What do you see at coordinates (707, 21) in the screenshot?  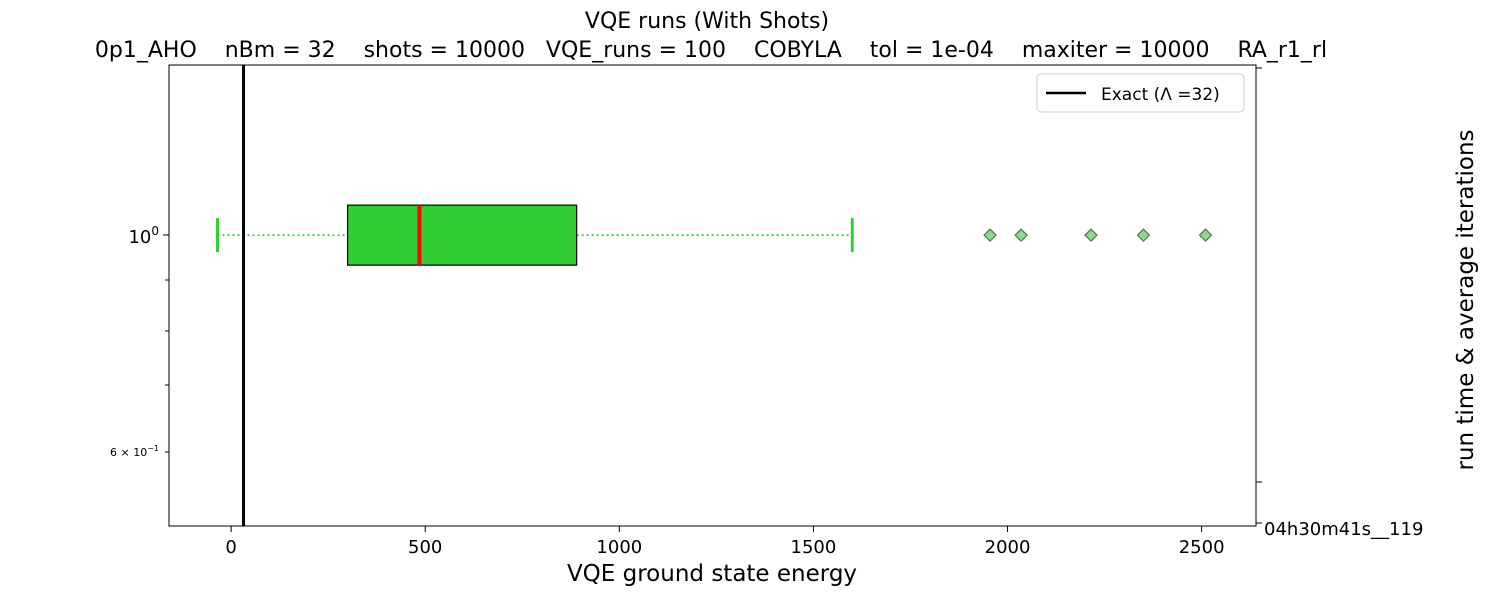 I see `chart-title: VQE runs (With Shots)` at bounding box center [707, 21].